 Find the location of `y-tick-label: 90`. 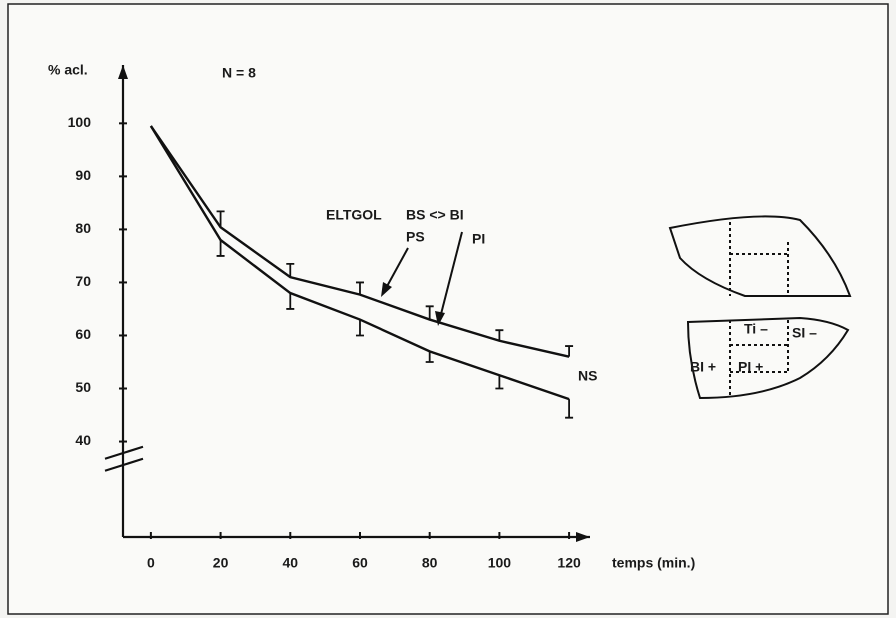

y-tick-label: 90 is located at coordinates (83, 175).